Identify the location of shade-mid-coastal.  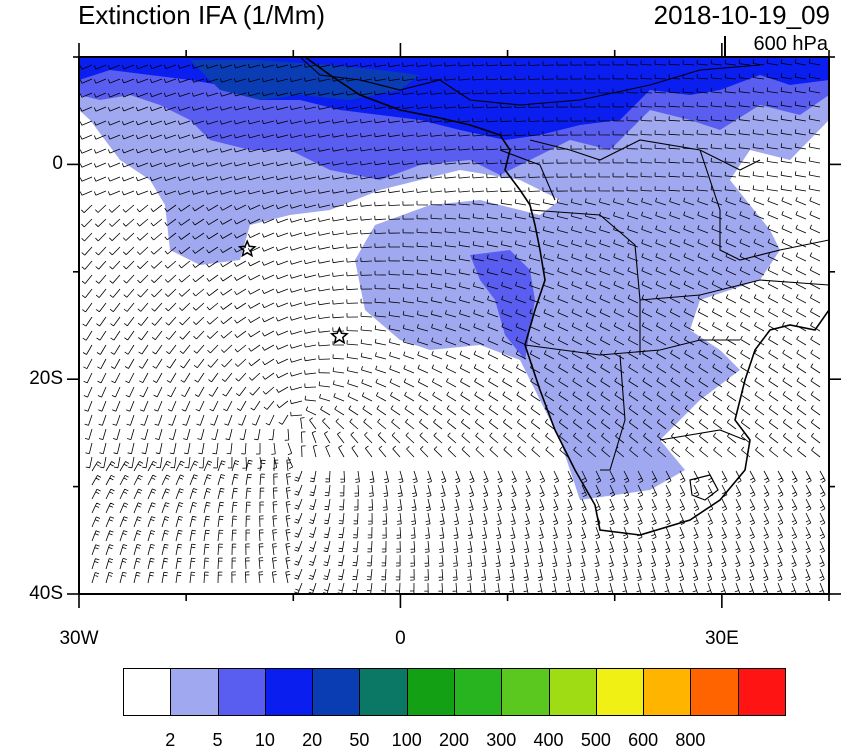
(502, 305).